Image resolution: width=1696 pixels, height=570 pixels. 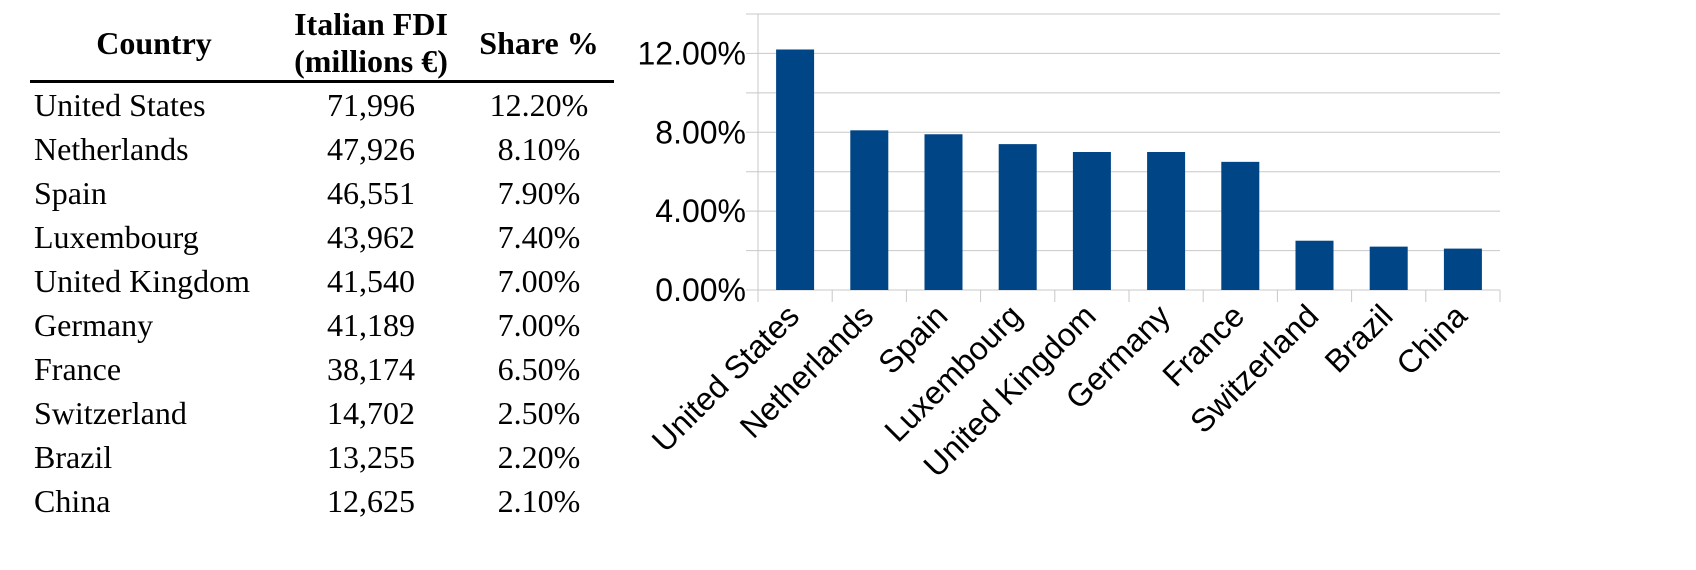 I want to click on y-tick-label: 0.00%, so click(x=700, y=290).